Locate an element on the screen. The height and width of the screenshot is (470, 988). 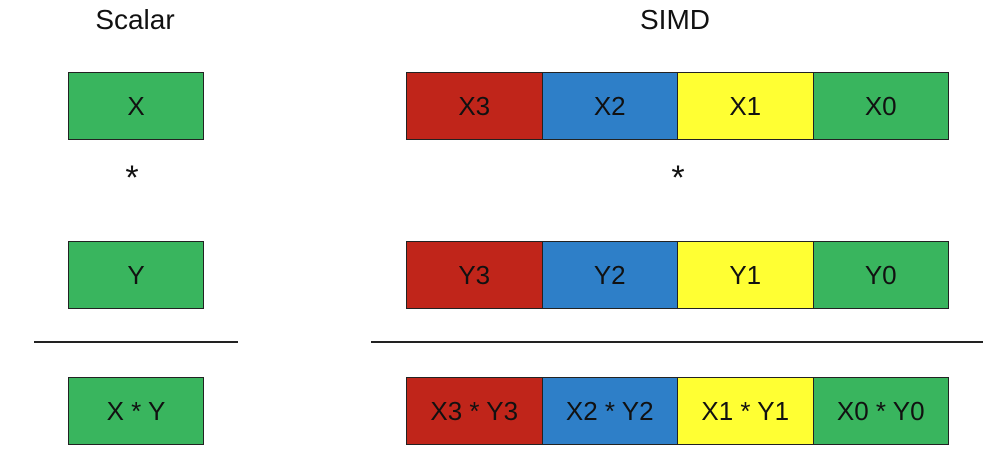
scalar-result-divider is located at coordinates (136, 342).